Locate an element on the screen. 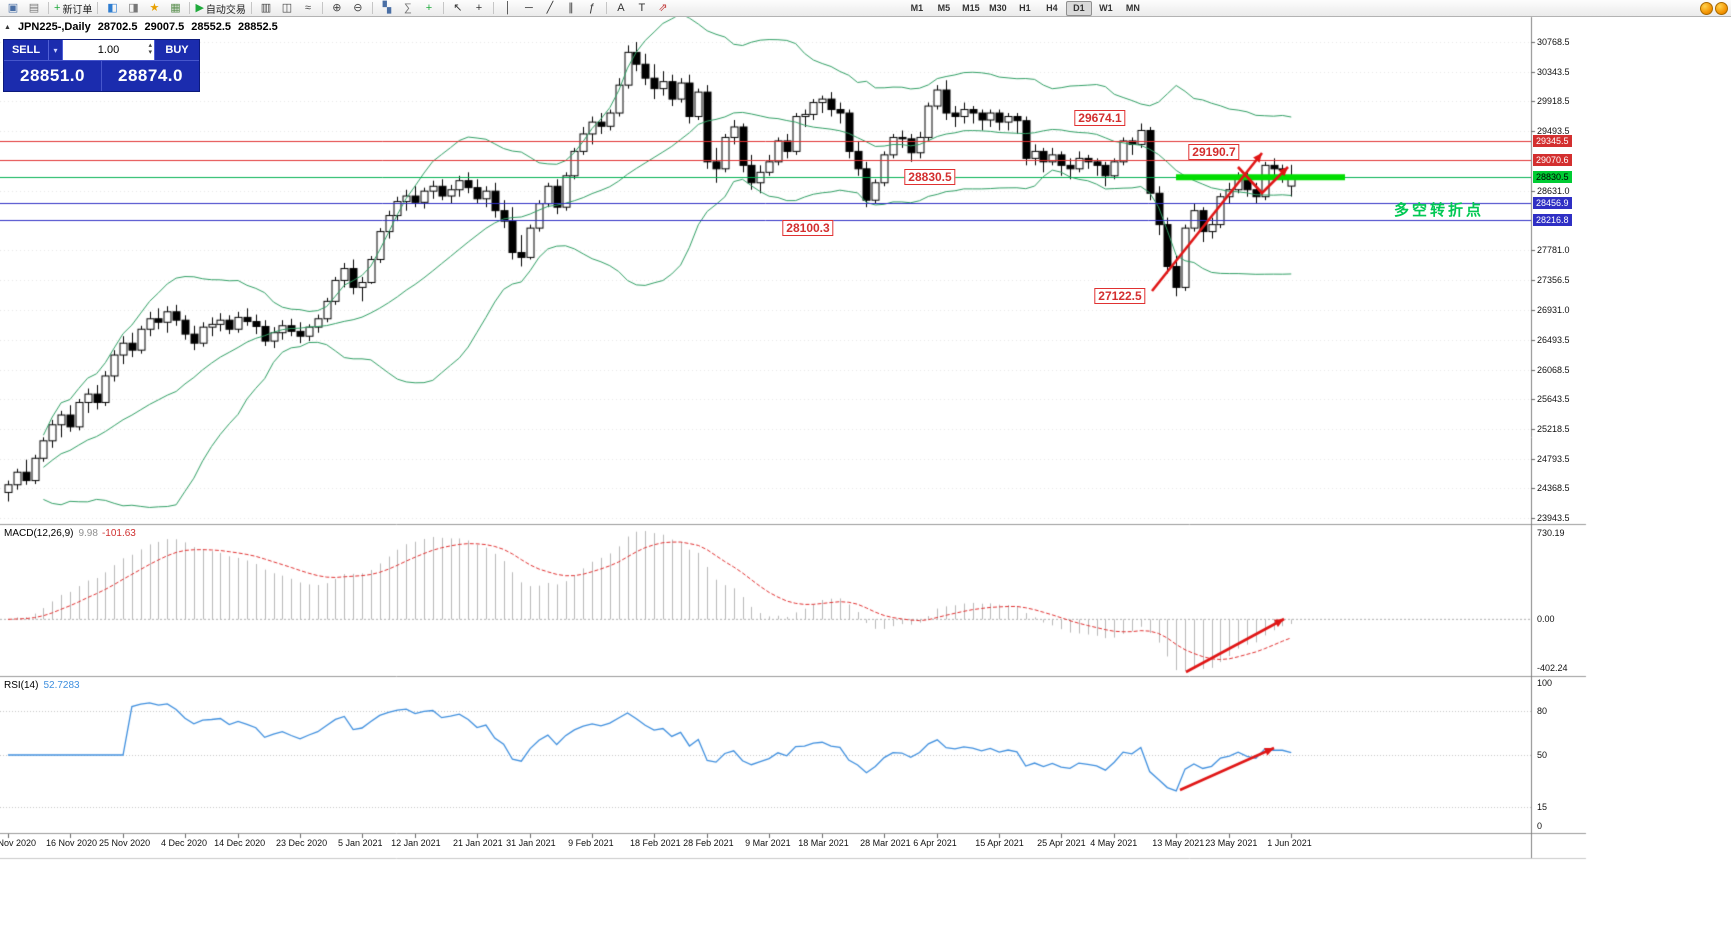  zoom-out: ⊖ is located at coordinates (358, 8).